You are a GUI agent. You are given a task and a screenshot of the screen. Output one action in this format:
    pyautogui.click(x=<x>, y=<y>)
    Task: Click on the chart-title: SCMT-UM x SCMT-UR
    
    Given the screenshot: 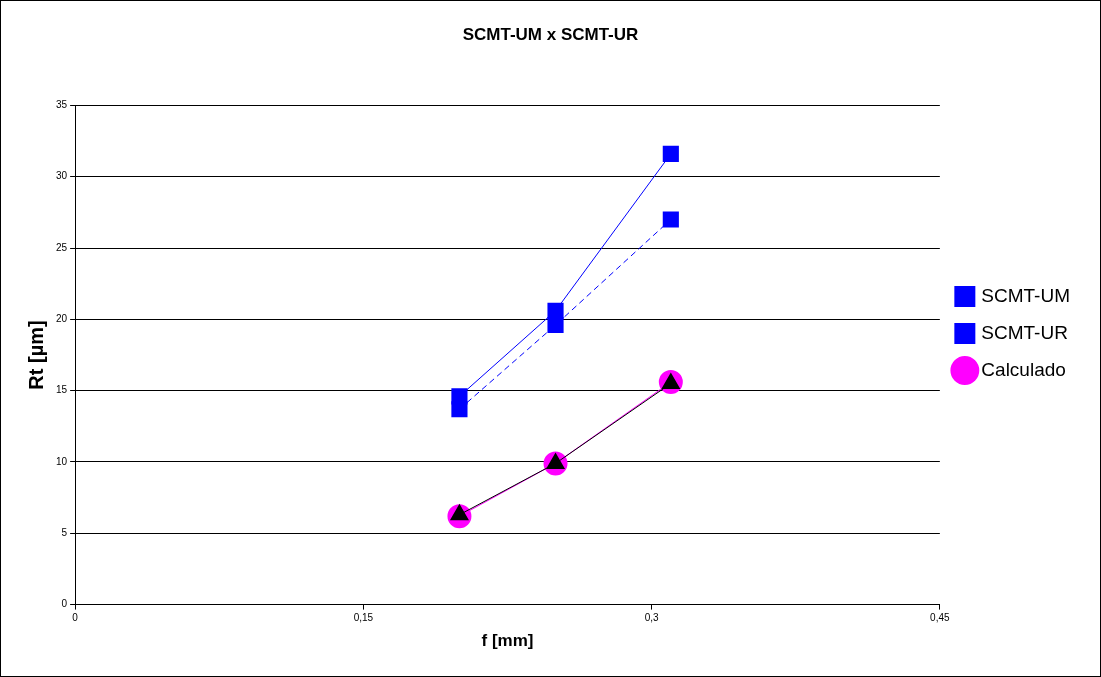 What is the action you would take?
    pyautogui.click(x=550, y=34)
    